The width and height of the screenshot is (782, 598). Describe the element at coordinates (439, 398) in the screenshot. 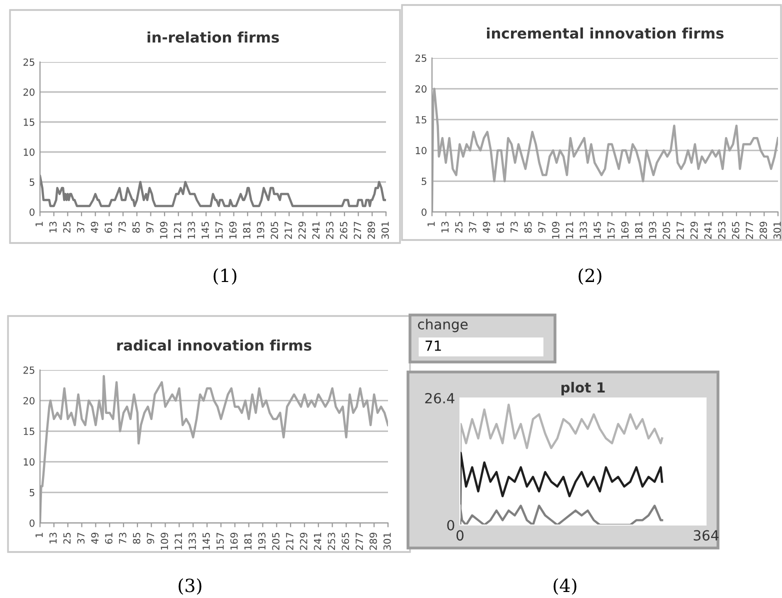

I see `y-tick-label: 26.4` at that location.